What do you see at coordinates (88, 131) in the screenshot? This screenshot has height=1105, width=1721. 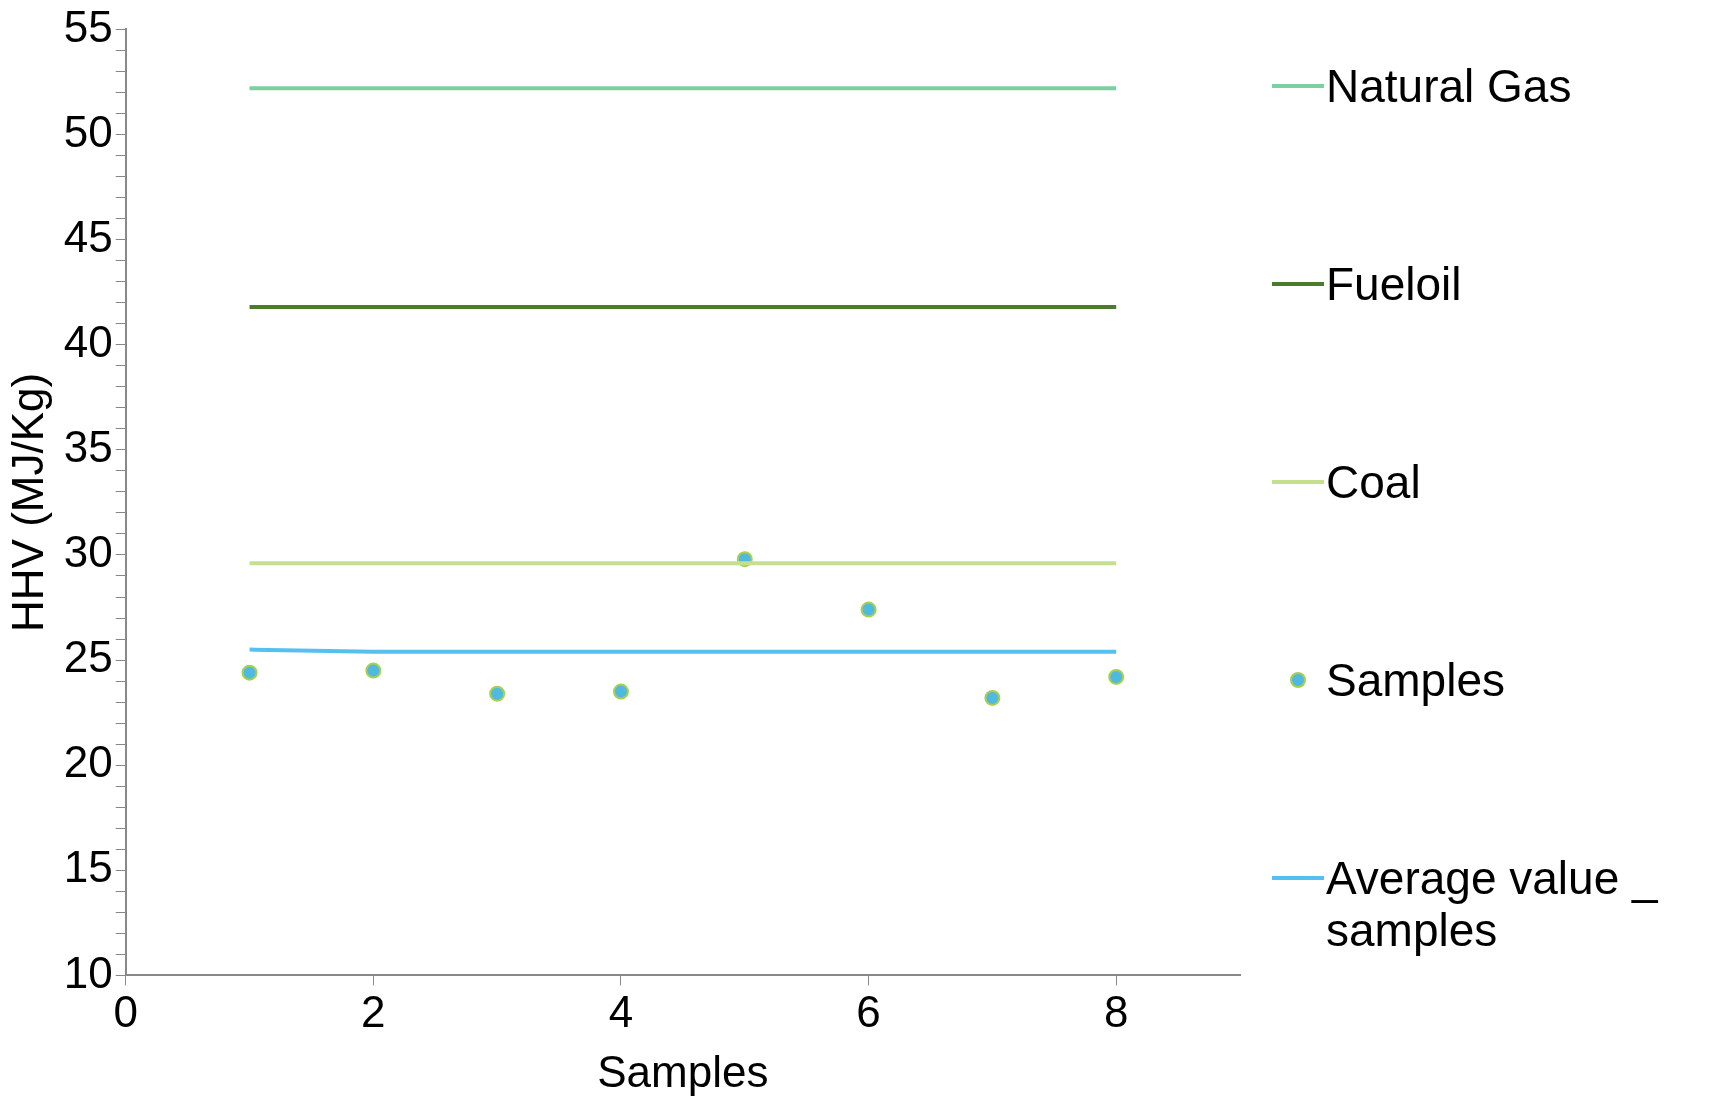 I see `y-tick-label: 50` at bounding box center [88, 131].